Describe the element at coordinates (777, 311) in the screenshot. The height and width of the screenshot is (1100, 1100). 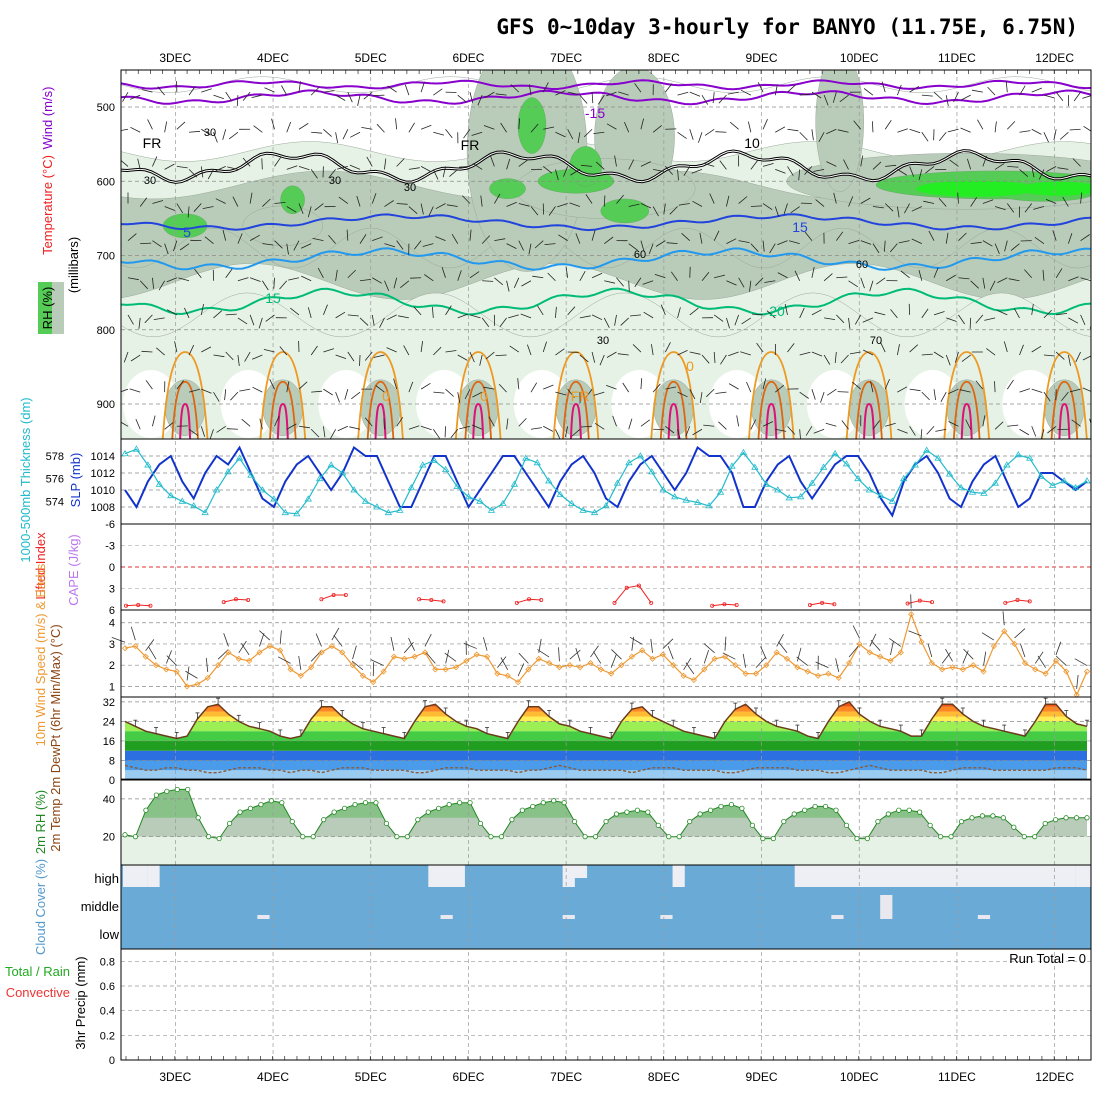
I see `contour-label: 20` at that location.